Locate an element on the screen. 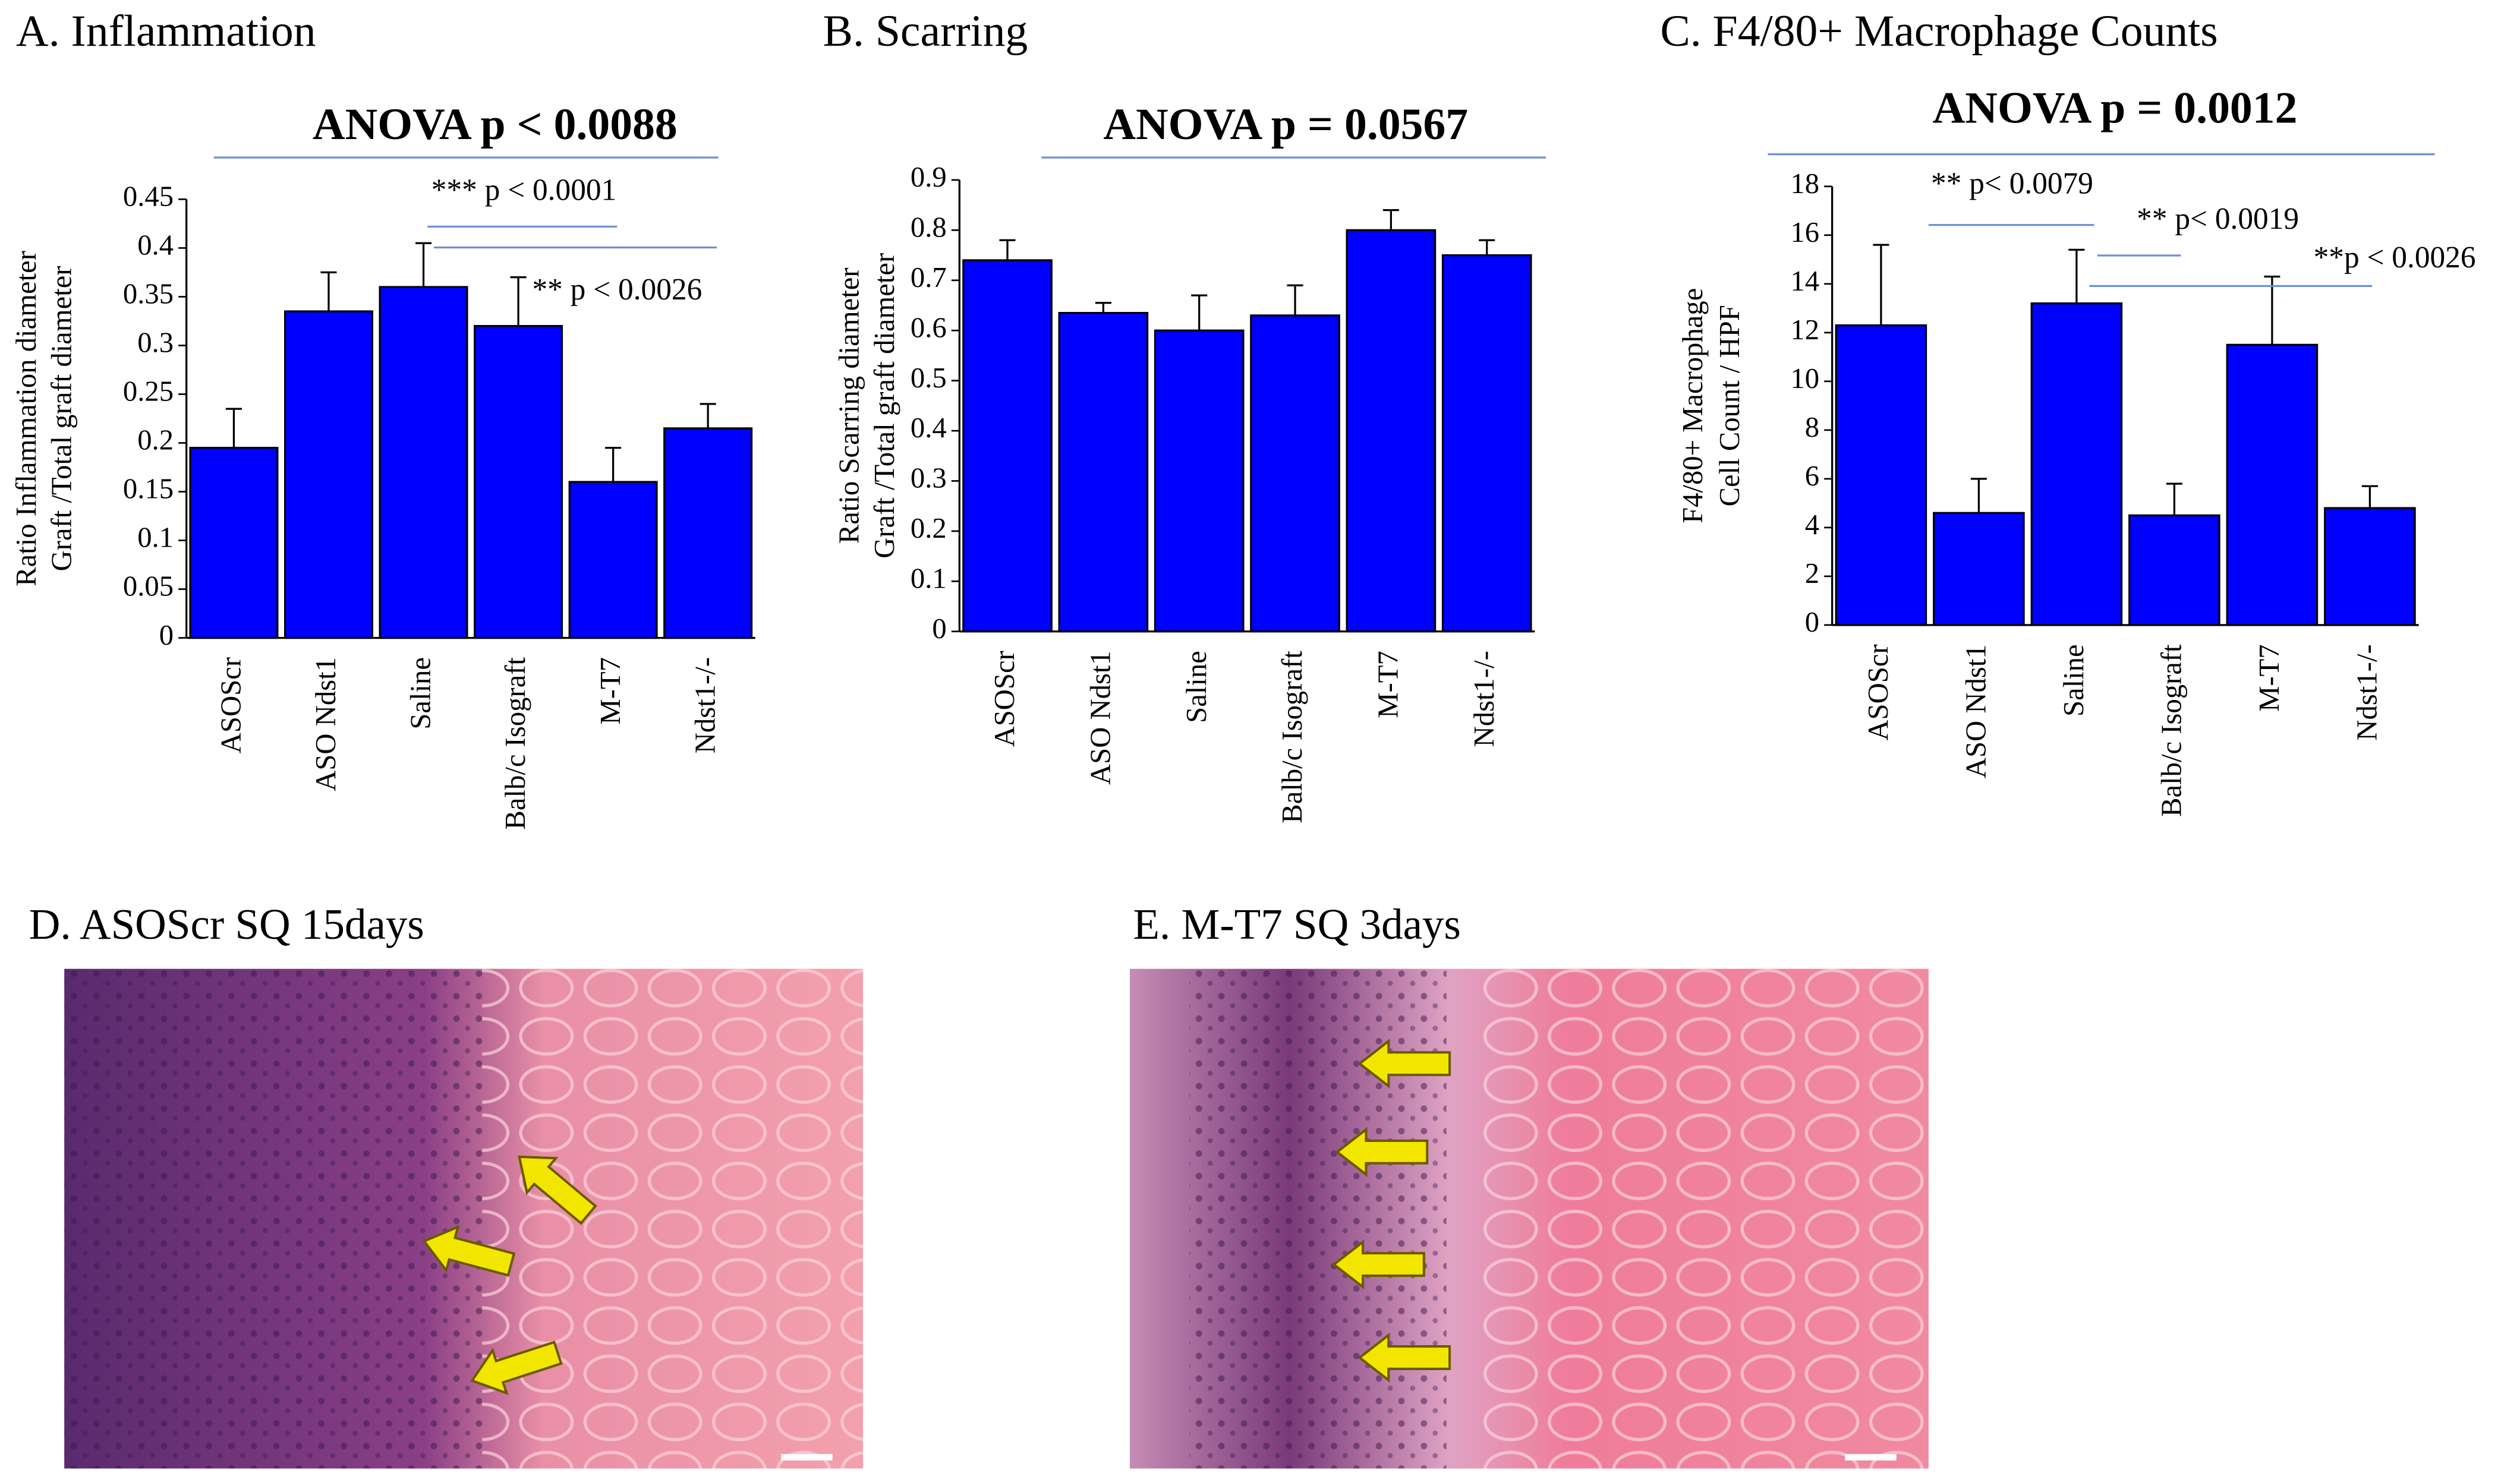 The height and width of the screenshot is (1483, 2520). image-panel-d is located at coordinates (464, 1219).